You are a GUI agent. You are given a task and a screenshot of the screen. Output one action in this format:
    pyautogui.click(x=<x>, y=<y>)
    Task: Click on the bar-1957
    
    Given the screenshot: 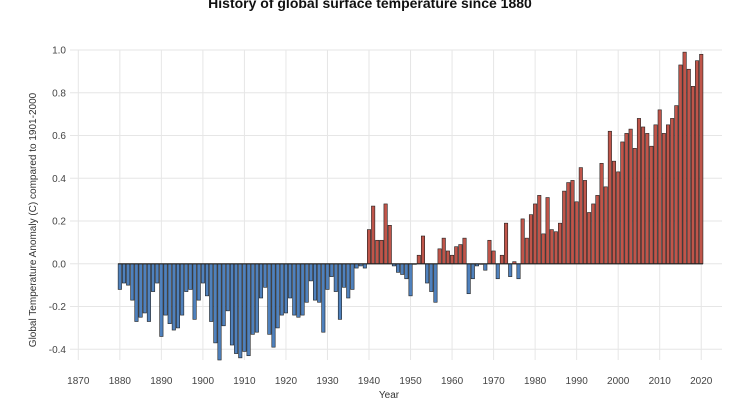 What is the action you would take?
    pyautogui.click(x=439, y=256)
    